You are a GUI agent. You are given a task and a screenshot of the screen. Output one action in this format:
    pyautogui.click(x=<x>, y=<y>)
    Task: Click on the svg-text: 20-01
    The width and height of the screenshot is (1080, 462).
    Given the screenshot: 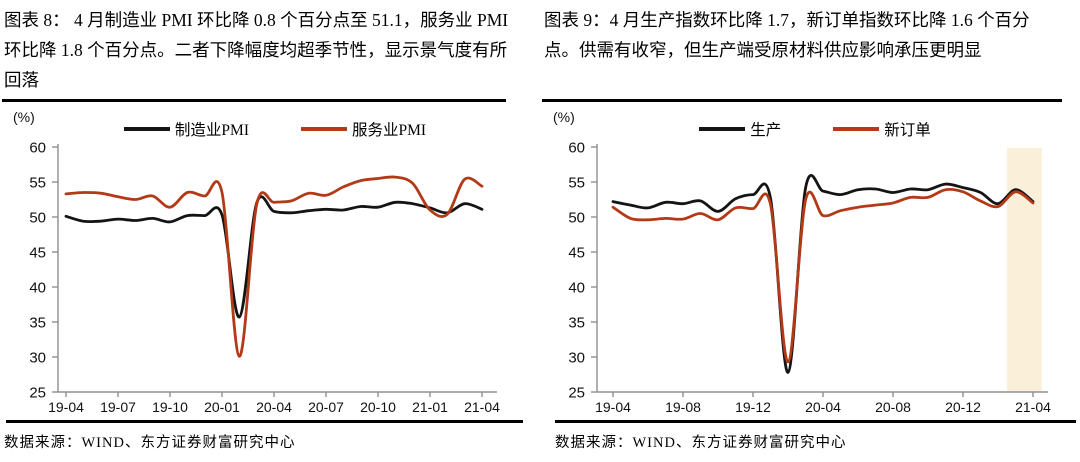 What is the action you would take?
    pyautogui.click(x=222, y=407)
    